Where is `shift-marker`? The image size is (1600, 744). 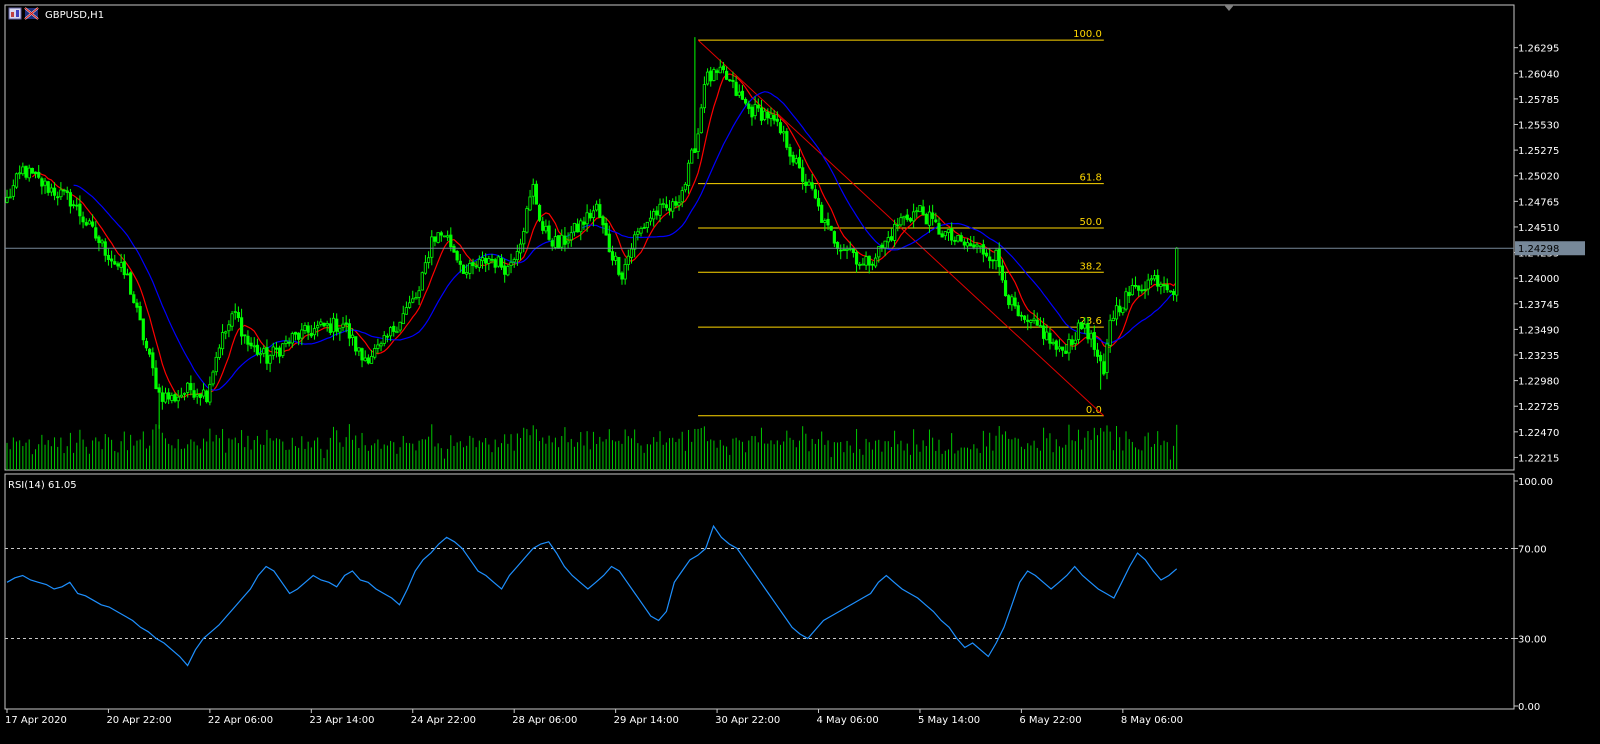 shift-marker is located at coordinates (1229, 8).